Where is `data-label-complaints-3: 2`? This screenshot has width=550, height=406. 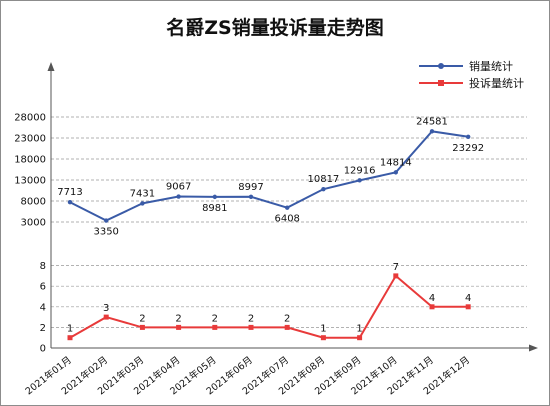 data-label-complaints-3: 2 is located at coordinates (178, 318).